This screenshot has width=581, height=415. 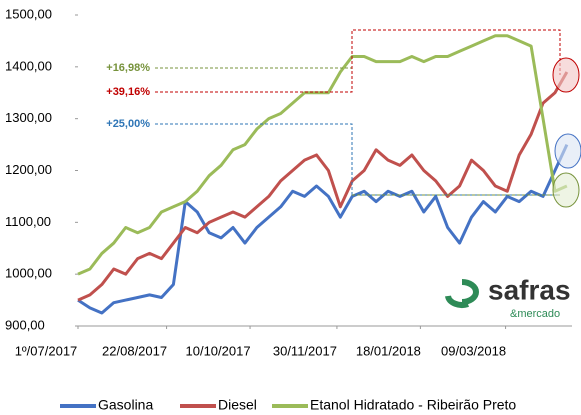 What do you see at coordinates (125, 405) in the screenshot?
I see `legend-label: Gasolina` at bounding box center [125, 405].